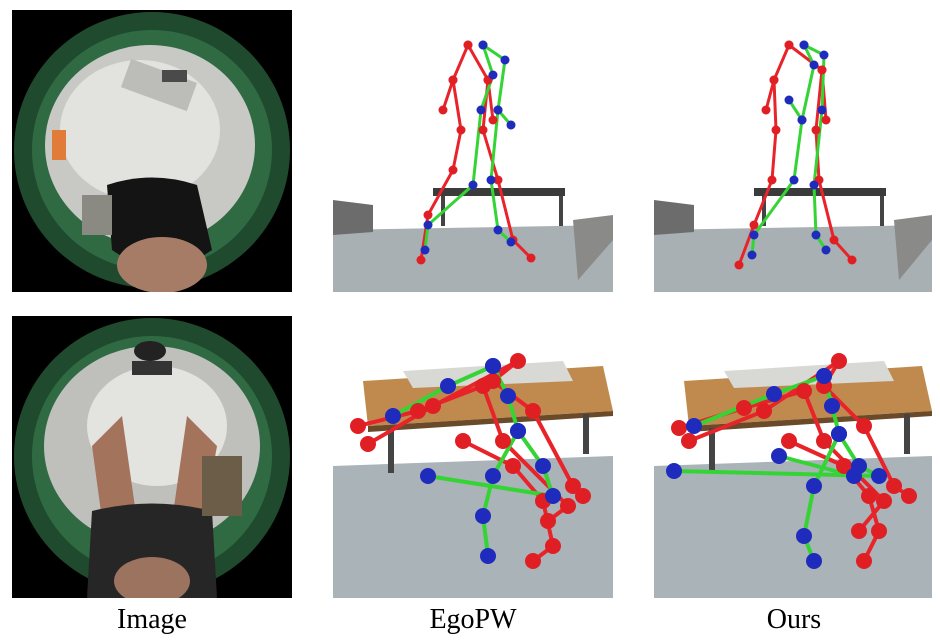 The height and width of the screenshot is (643, 940). What do you see at coordinates (473, 619) in the screenshot?
I see `caption-egopw: EgoPW` at bounding box center [473, 619].